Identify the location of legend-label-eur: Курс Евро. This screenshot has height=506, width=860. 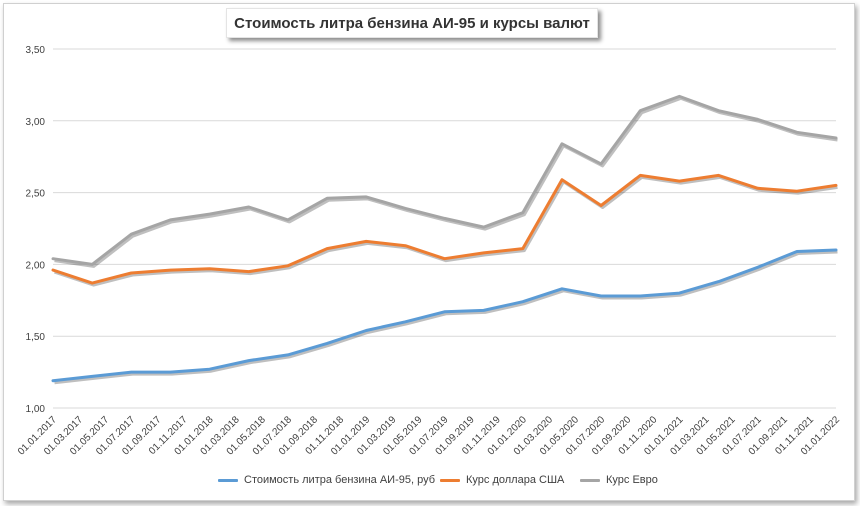
(632, 480).